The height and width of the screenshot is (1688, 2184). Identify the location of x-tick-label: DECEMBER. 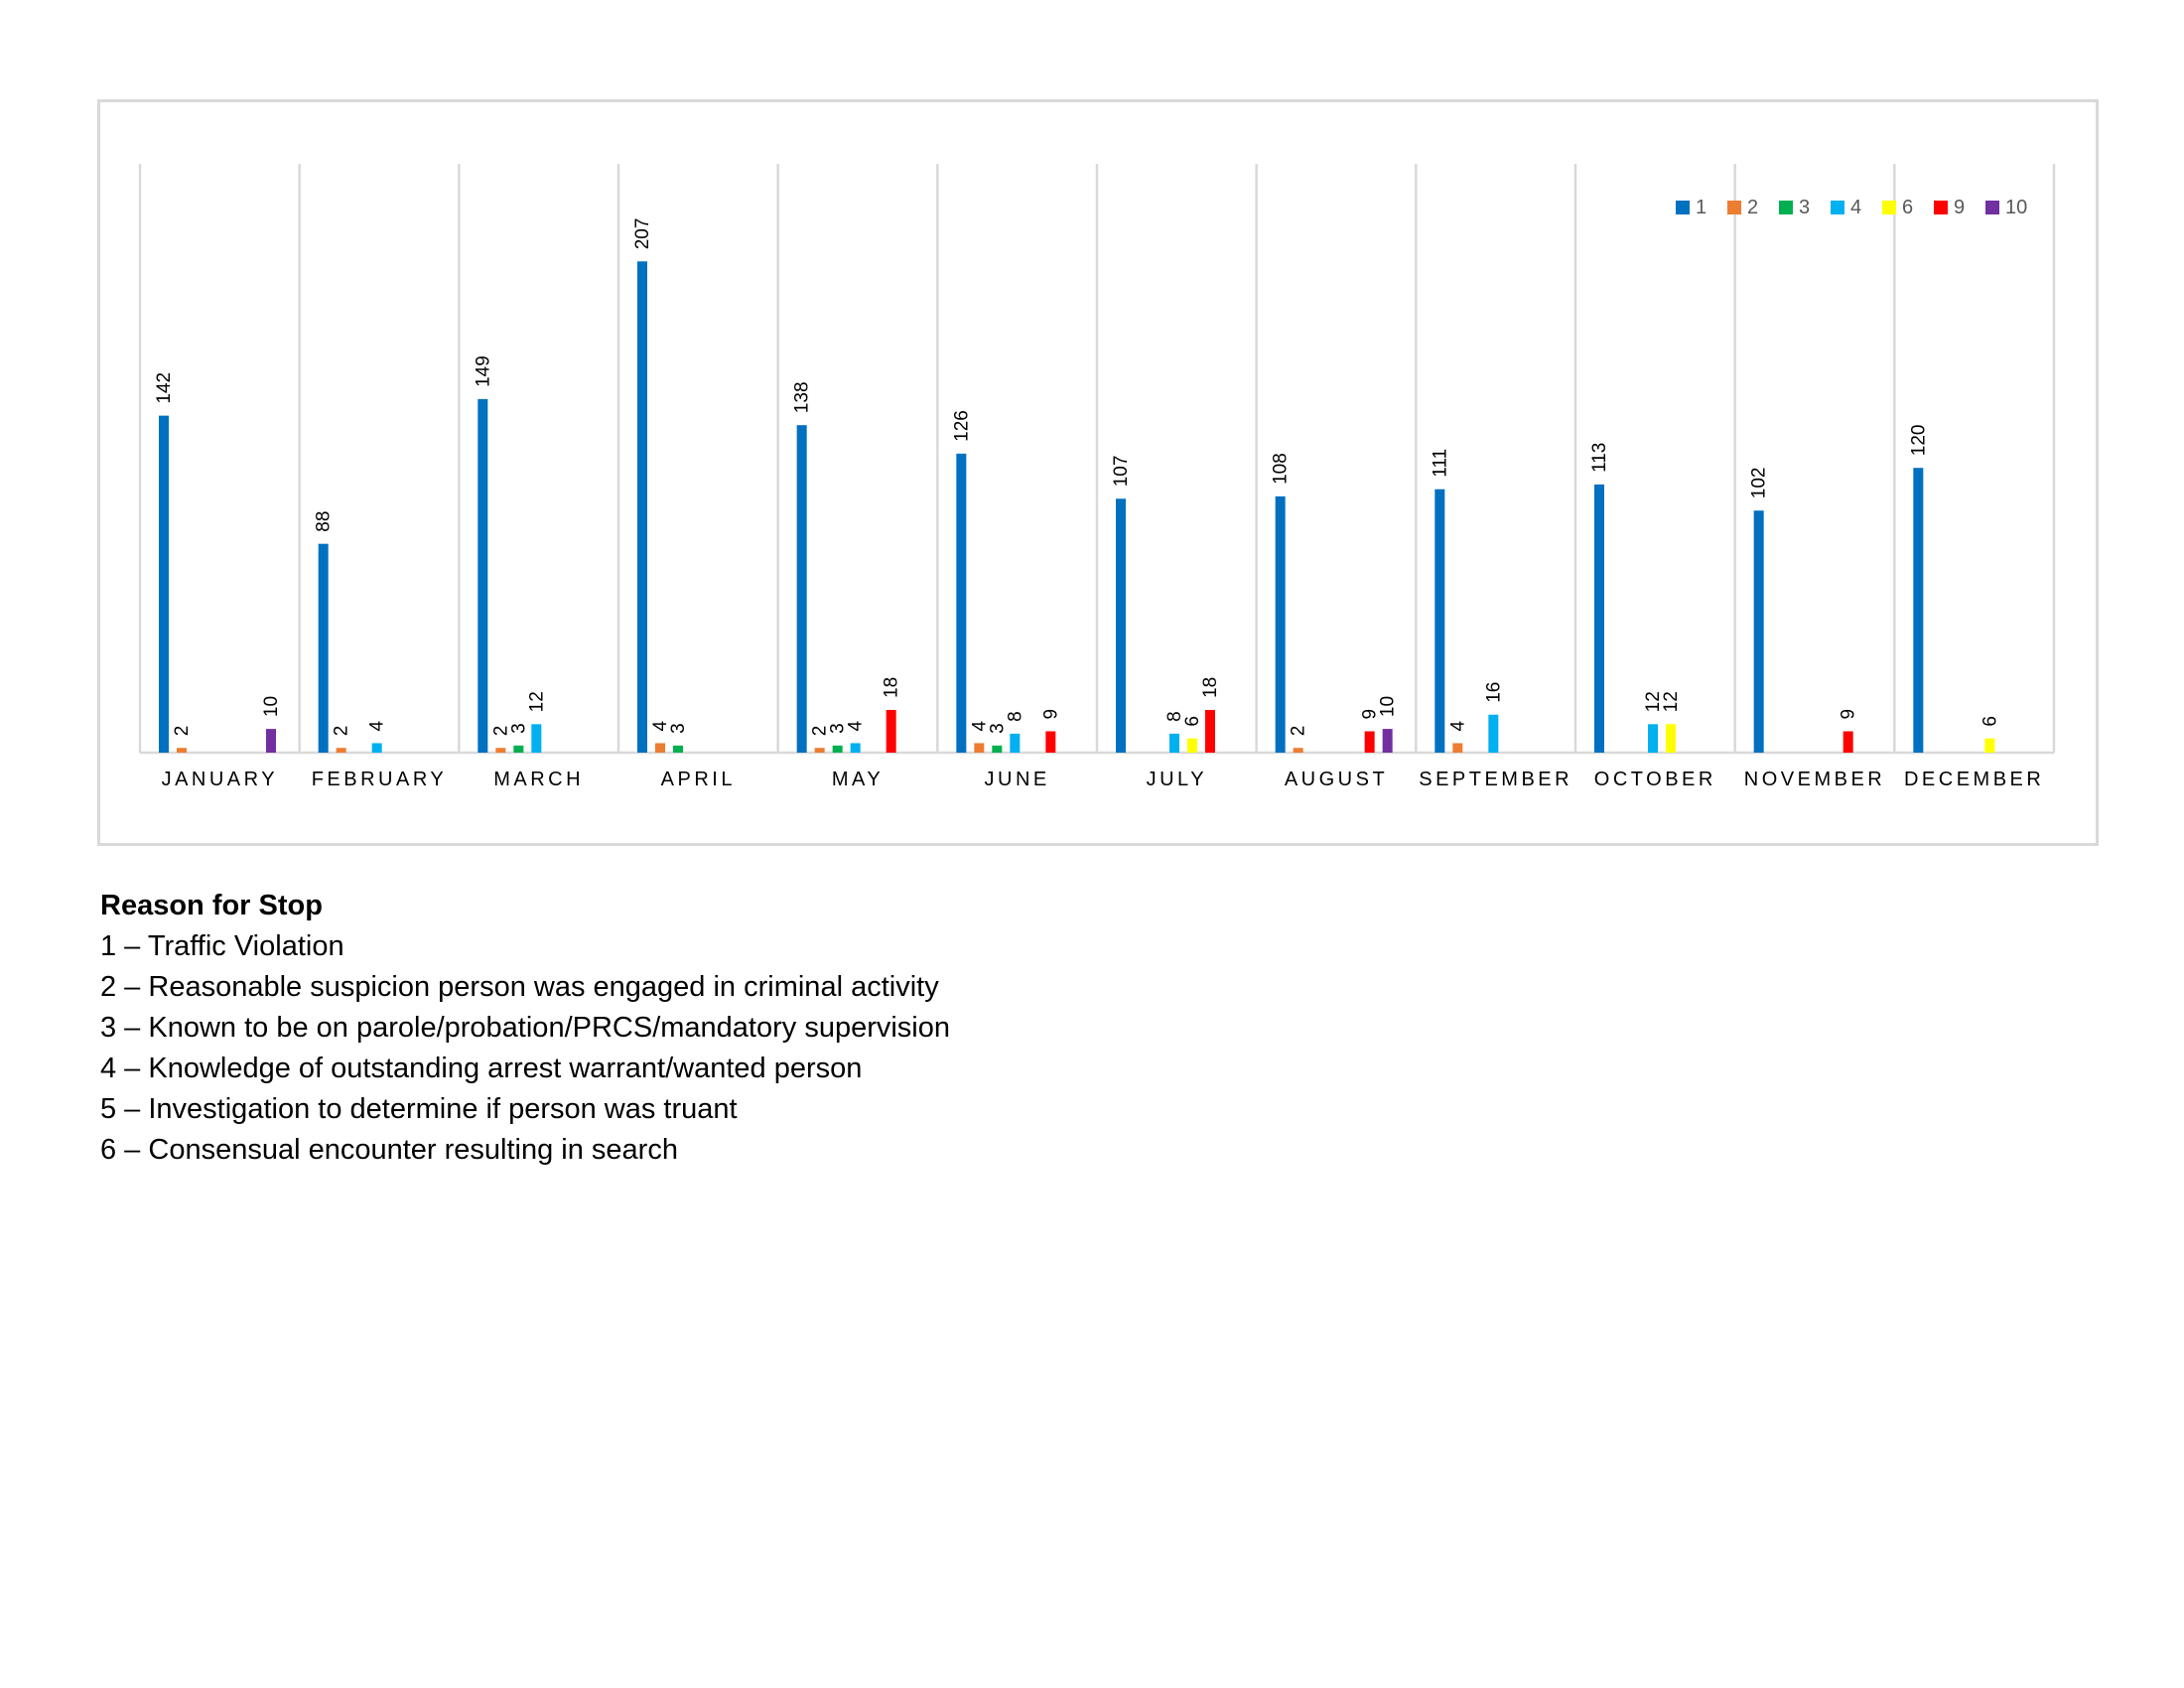
(1974, 779).